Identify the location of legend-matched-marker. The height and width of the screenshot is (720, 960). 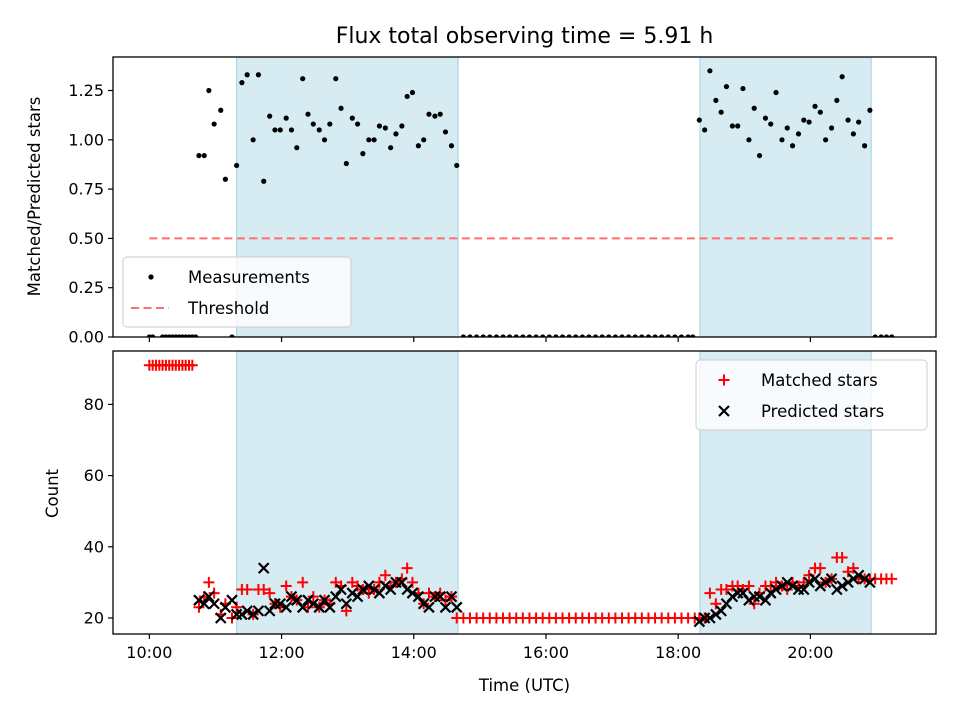
(724, 380).